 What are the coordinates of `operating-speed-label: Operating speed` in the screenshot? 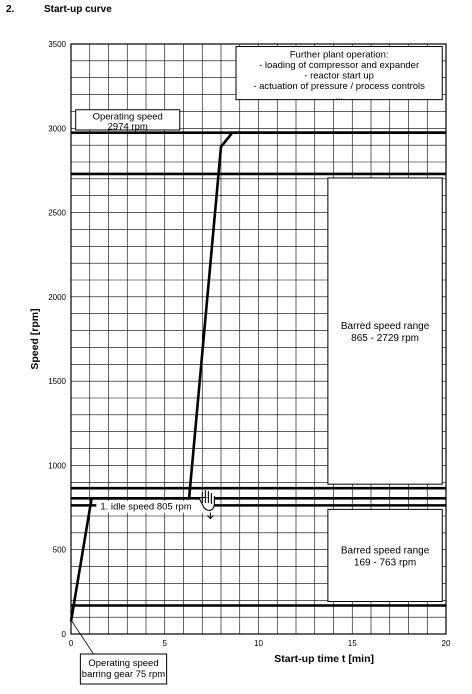 It's located at (128, 117).